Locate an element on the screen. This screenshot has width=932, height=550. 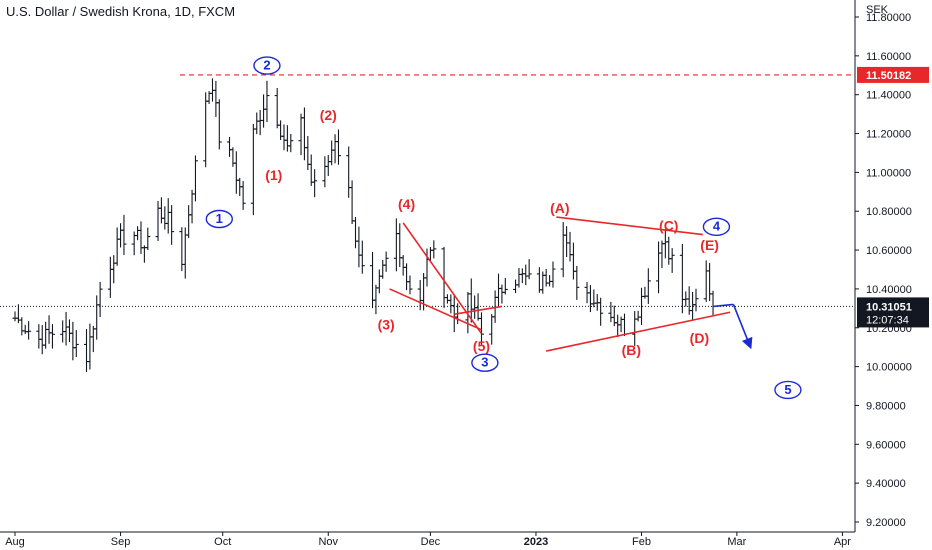
price-tick-label: 10.40000 is located at coordinates (889, 290).